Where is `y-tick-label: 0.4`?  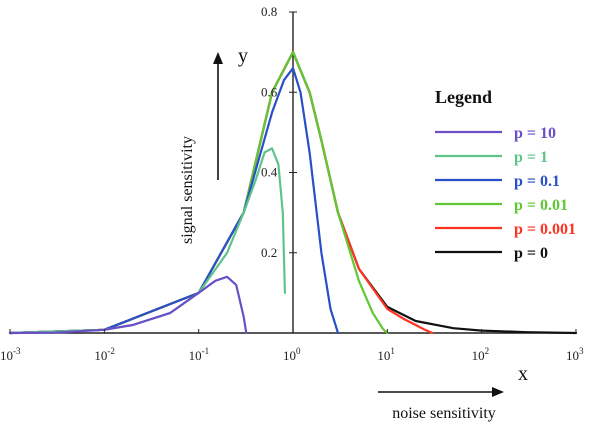
y-tick-label: 0.4 is located at coordinates (269, 172).